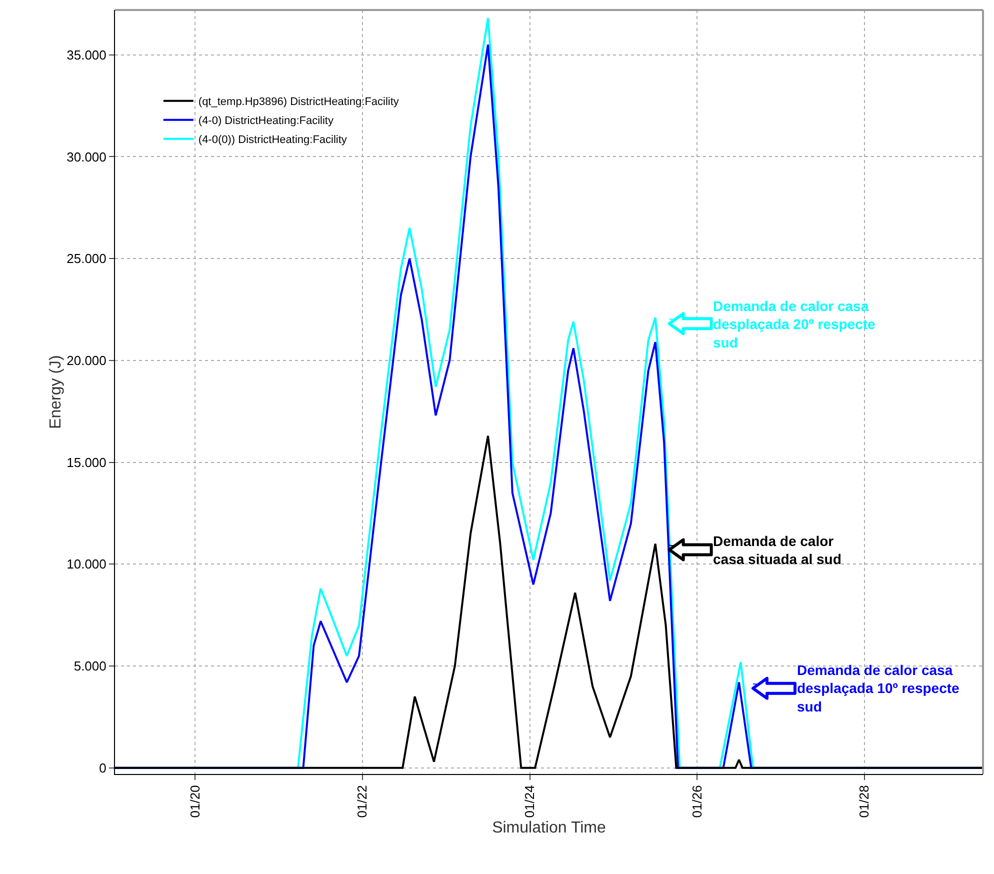 The image size is (994, 874). Describe the element at coordinates (878, 688) in the screenshot. I see `annotation: Demanda de calor casa desplaçada 10º respecte sud` at that location.